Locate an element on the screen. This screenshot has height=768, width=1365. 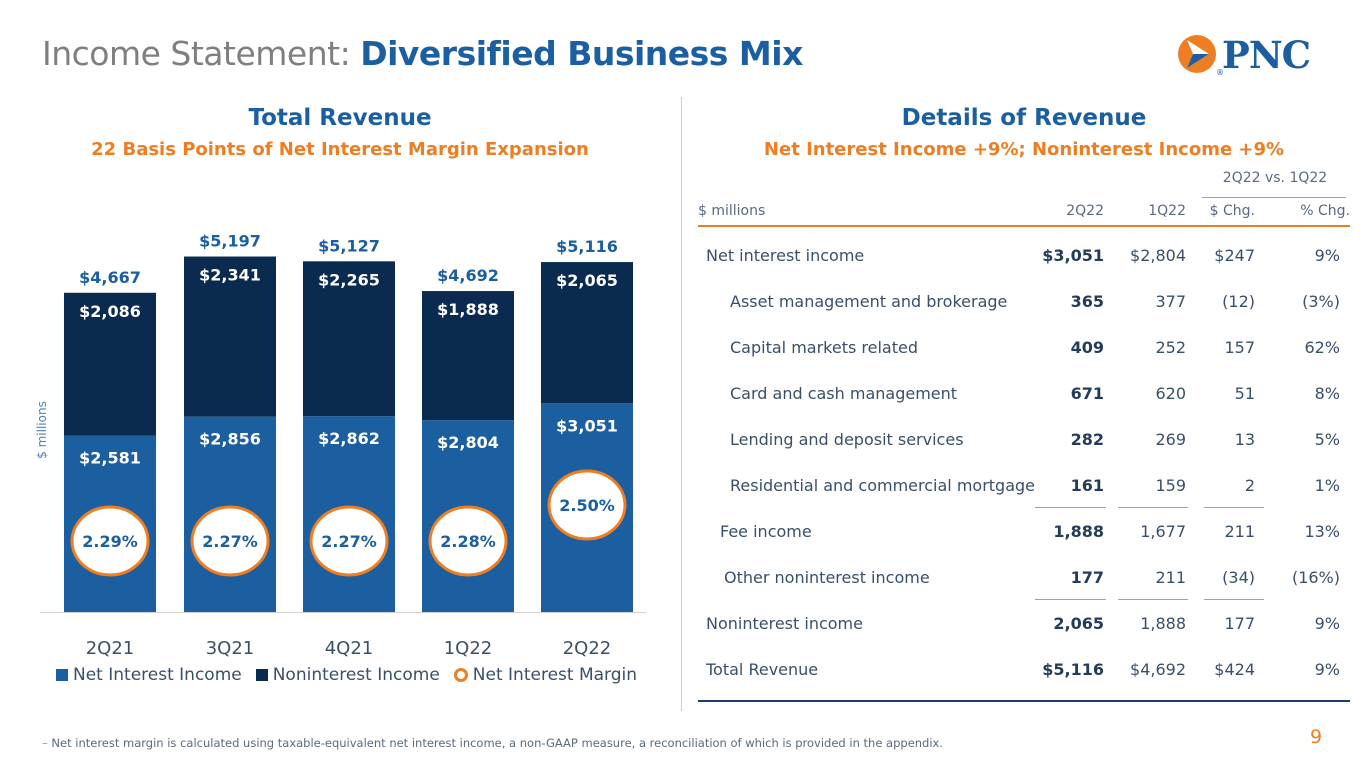
total-label: $4,667 is located at coordinates (110, 277).